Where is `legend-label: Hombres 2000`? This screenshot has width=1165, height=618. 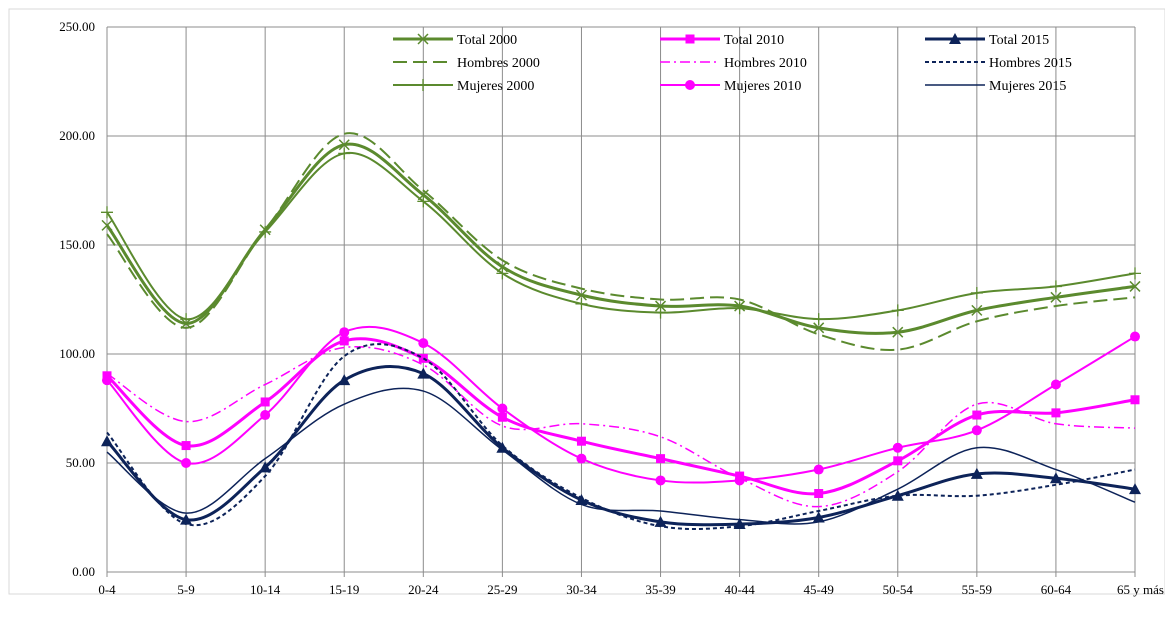
legend-label: Hombres 2000 is located at coordinates (498, 63).